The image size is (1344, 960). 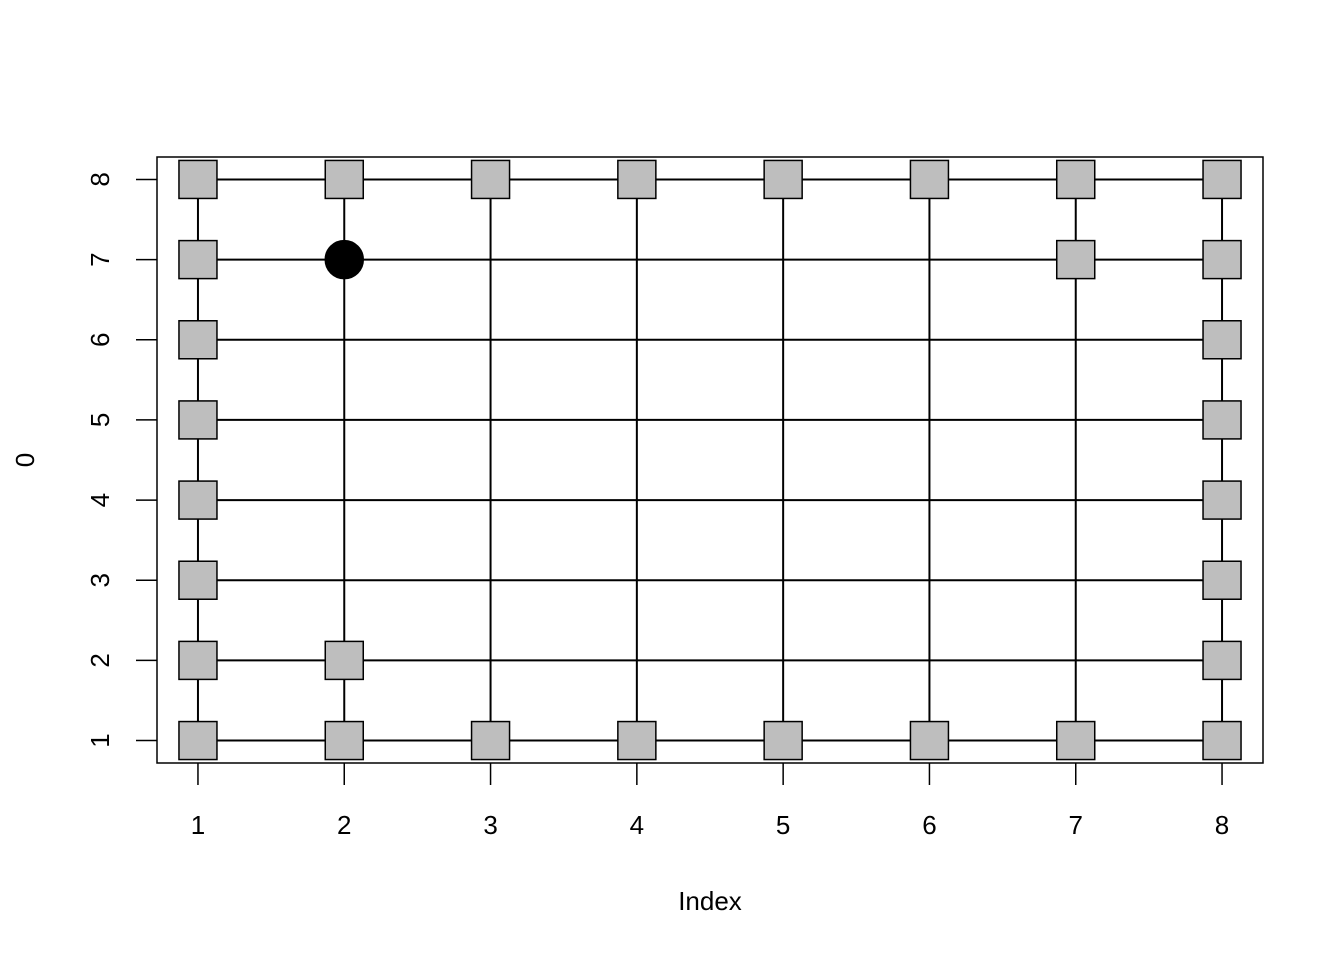 I want to click on y-tick-label: 7, so click(x=100, y=259).